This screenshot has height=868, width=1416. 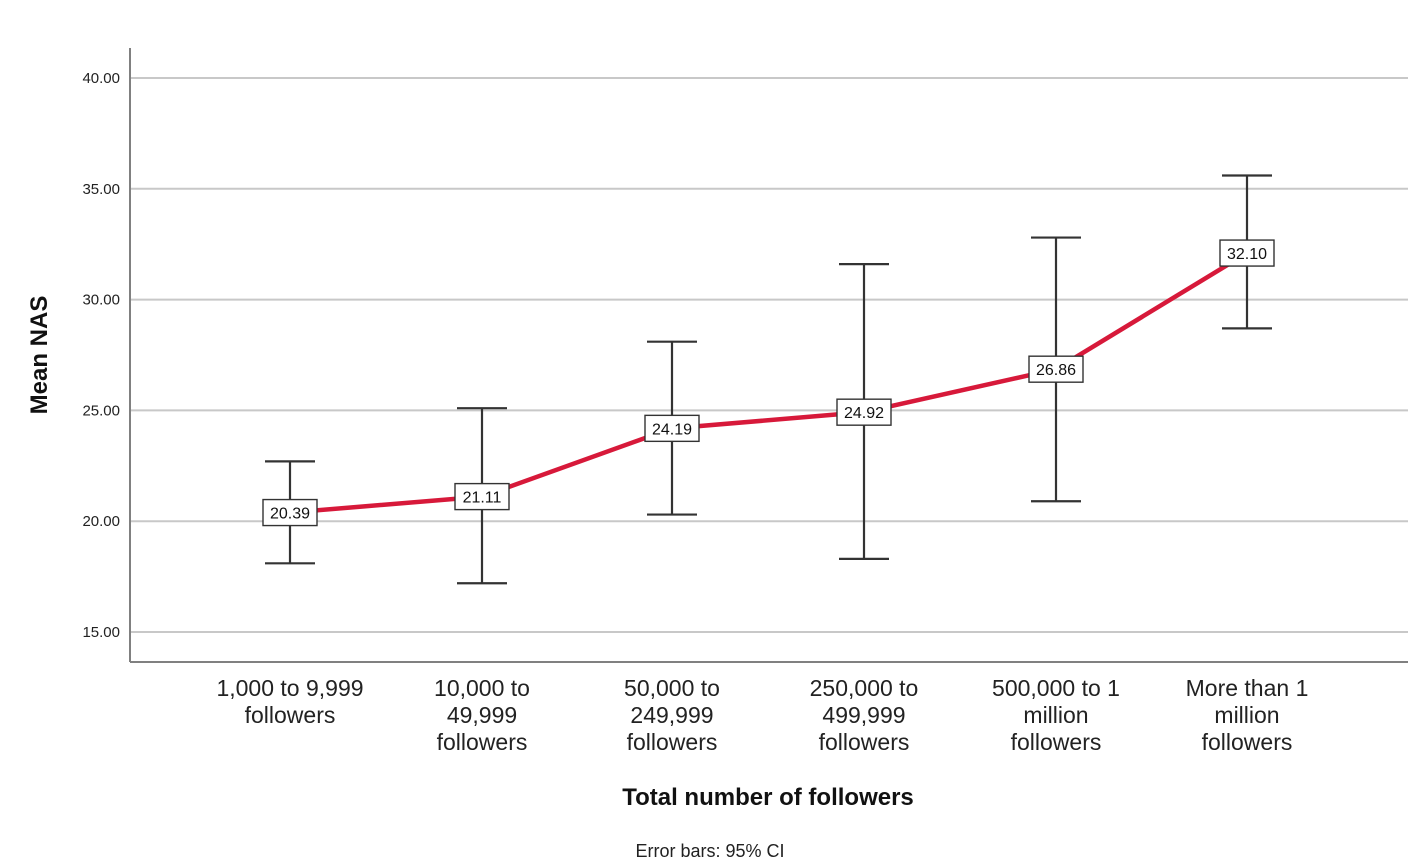 I want to click on x-category-label-line: More than 1, so click(x=1247, y=688).